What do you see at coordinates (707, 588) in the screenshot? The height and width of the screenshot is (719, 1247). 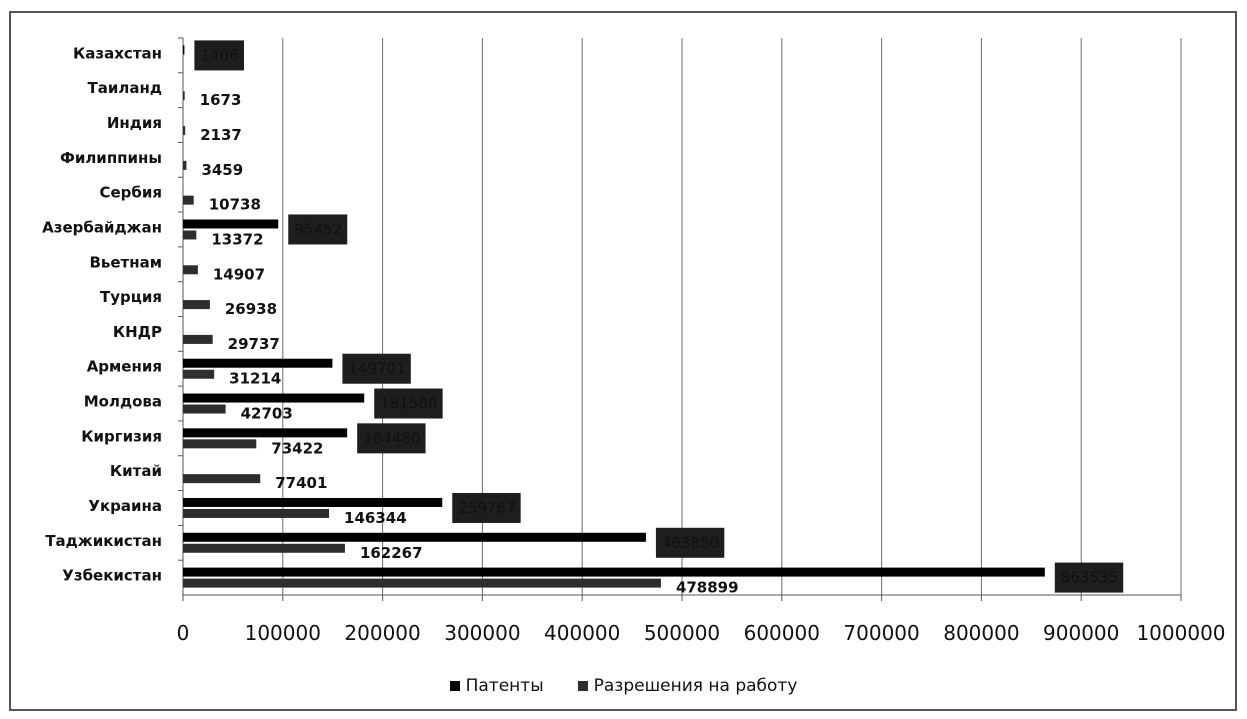 I see `data-label-permits: 478899` at bounding box center [707, 588].